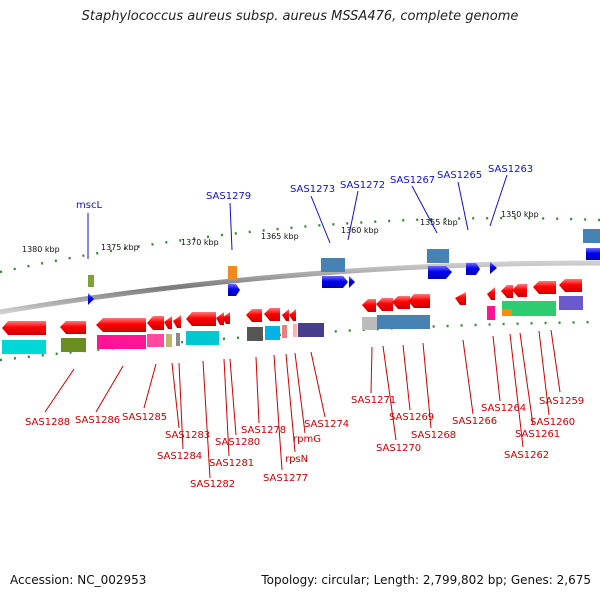  What do you see at coordinates (300, 245) in the screenshot?
I see `scale-arc` at bounding box center [300, 245].